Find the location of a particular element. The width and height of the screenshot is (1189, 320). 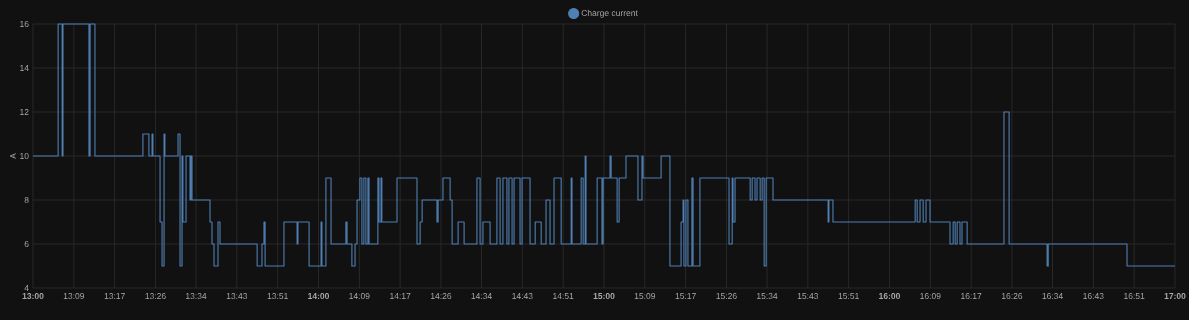

x-tick-label: 13:00 is located at coordinates (33, 296).